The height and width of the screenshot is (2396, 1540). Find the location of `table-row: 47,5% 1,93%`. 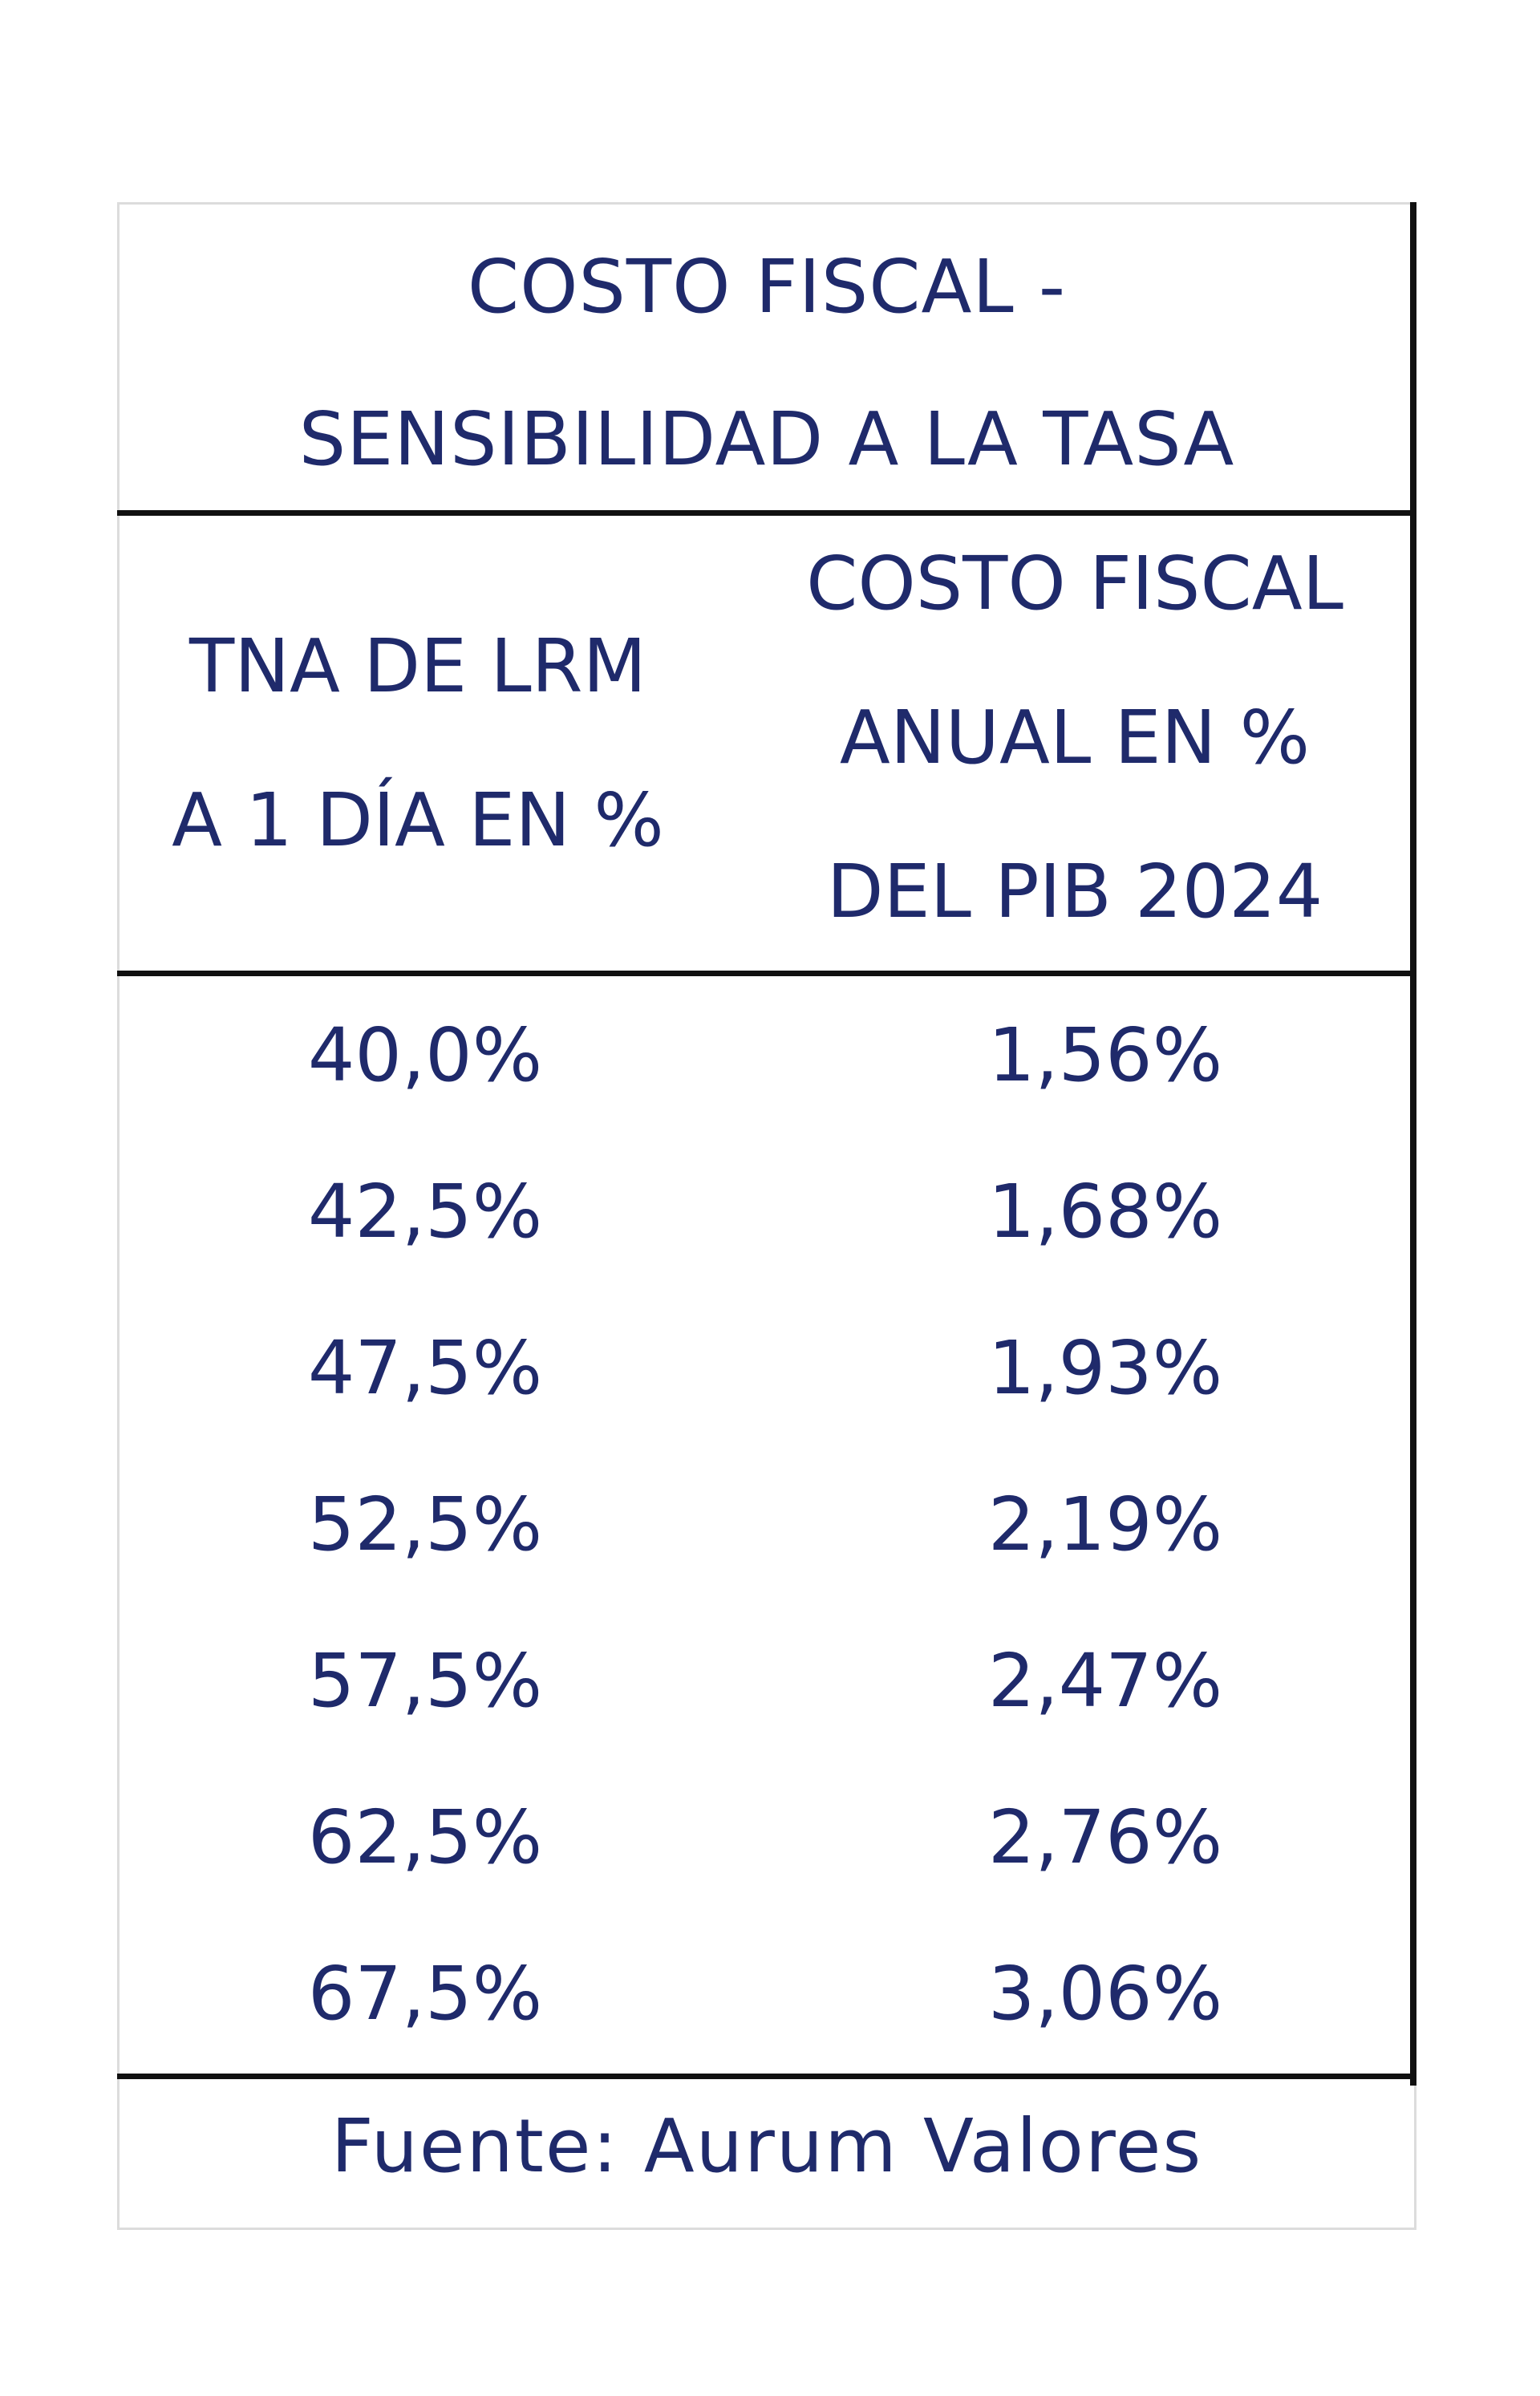

table-row: 47,5% 1,93% is located at coordinates (763, 1368).